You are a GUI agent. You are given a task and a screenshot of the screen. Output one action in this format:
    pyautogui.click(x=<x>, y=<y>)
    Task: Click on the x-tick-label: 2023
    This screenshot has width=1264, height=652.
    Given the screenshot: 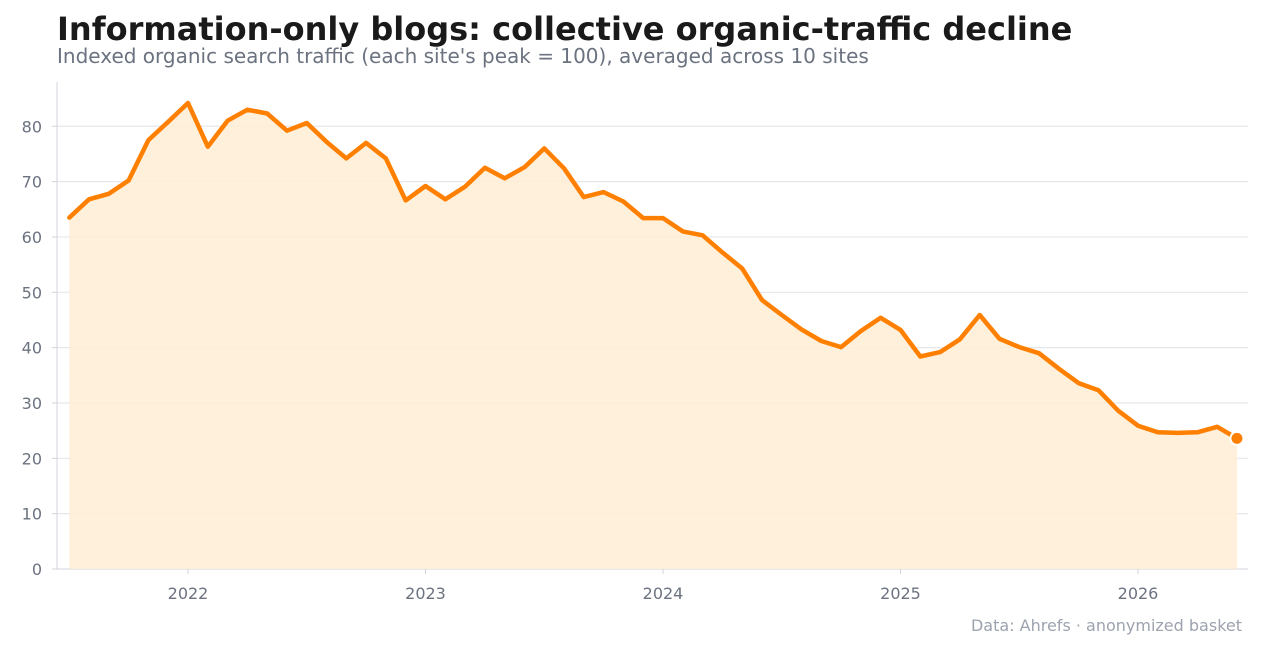 What is the action you would take?
    pyautogui.click(x=425, y=593)
    